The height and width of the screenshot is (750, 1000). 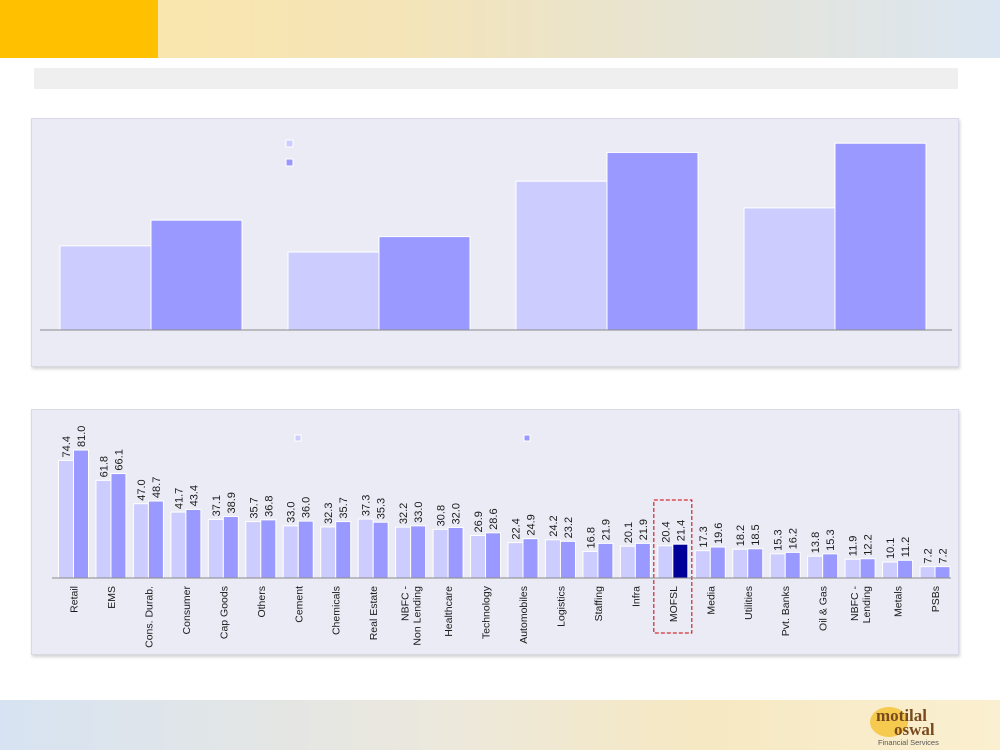 I want to click on bar-group3-series2, so click(x=652, y=241).